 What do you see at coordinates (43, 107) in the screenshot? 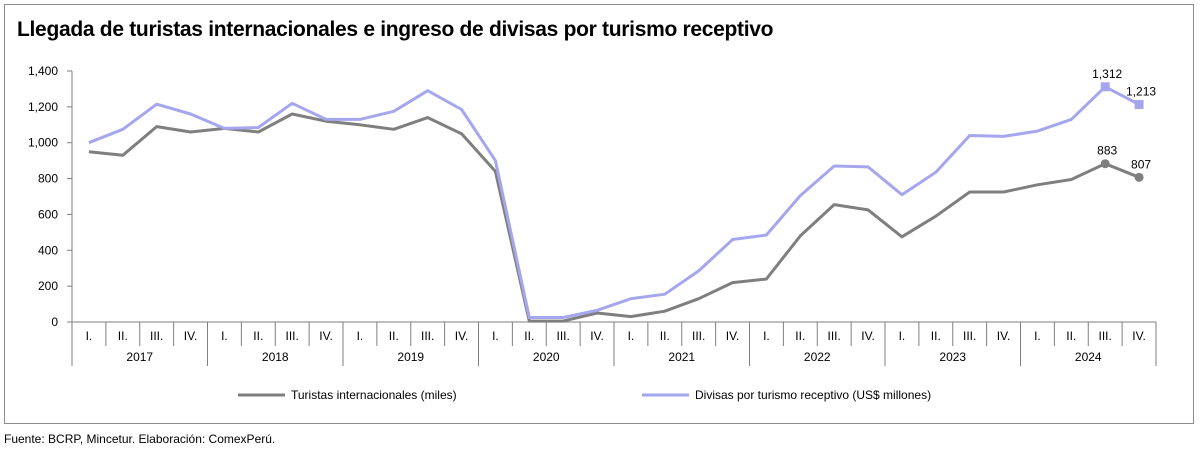
I see `y-tick-label: 1,200` at bounding box center [43, 107].